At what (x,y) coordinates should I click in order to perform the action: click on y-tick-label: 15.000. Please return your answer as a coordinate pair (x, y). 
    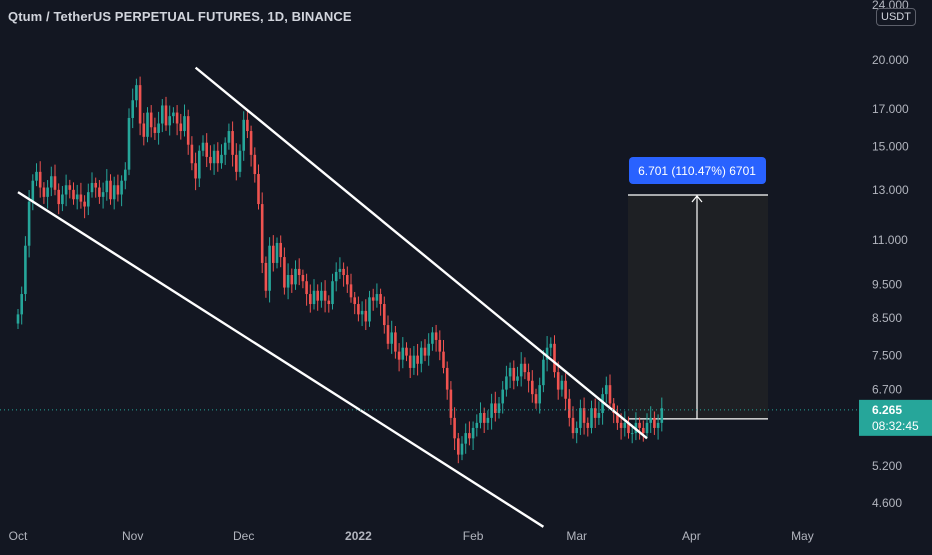
    Looking at the image, I should click on (890, 147).